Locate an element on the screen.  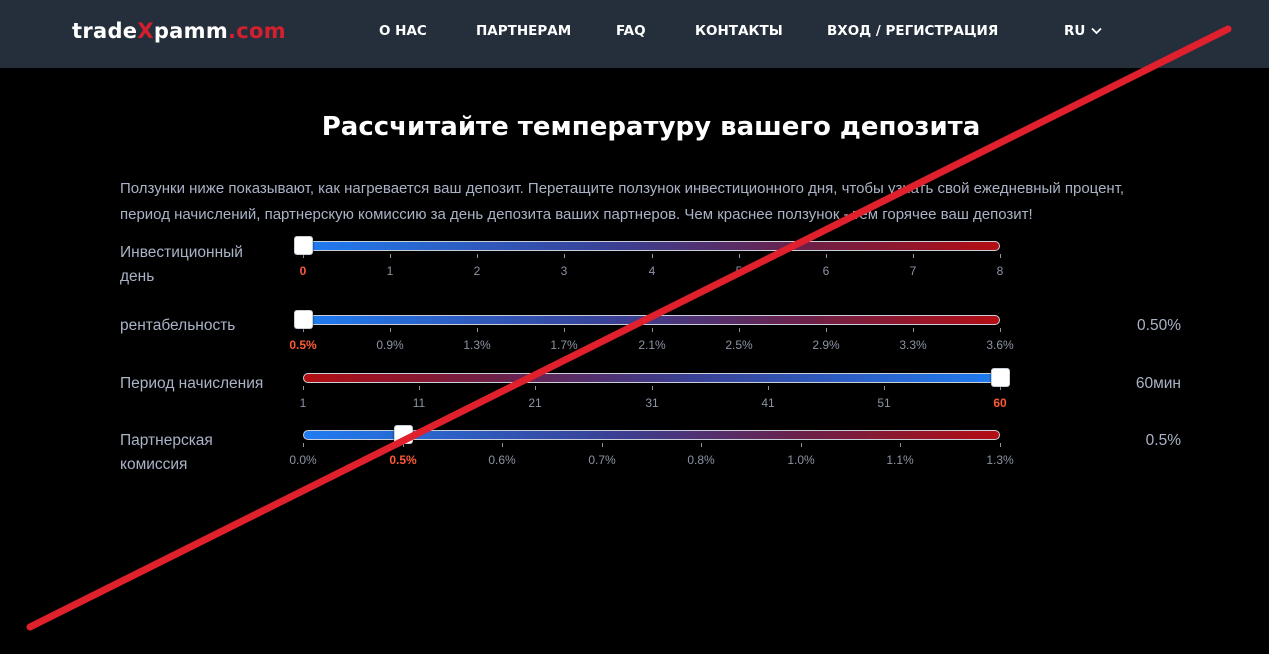
slider-tick-label: 5 is located at coordinates (739, 271).